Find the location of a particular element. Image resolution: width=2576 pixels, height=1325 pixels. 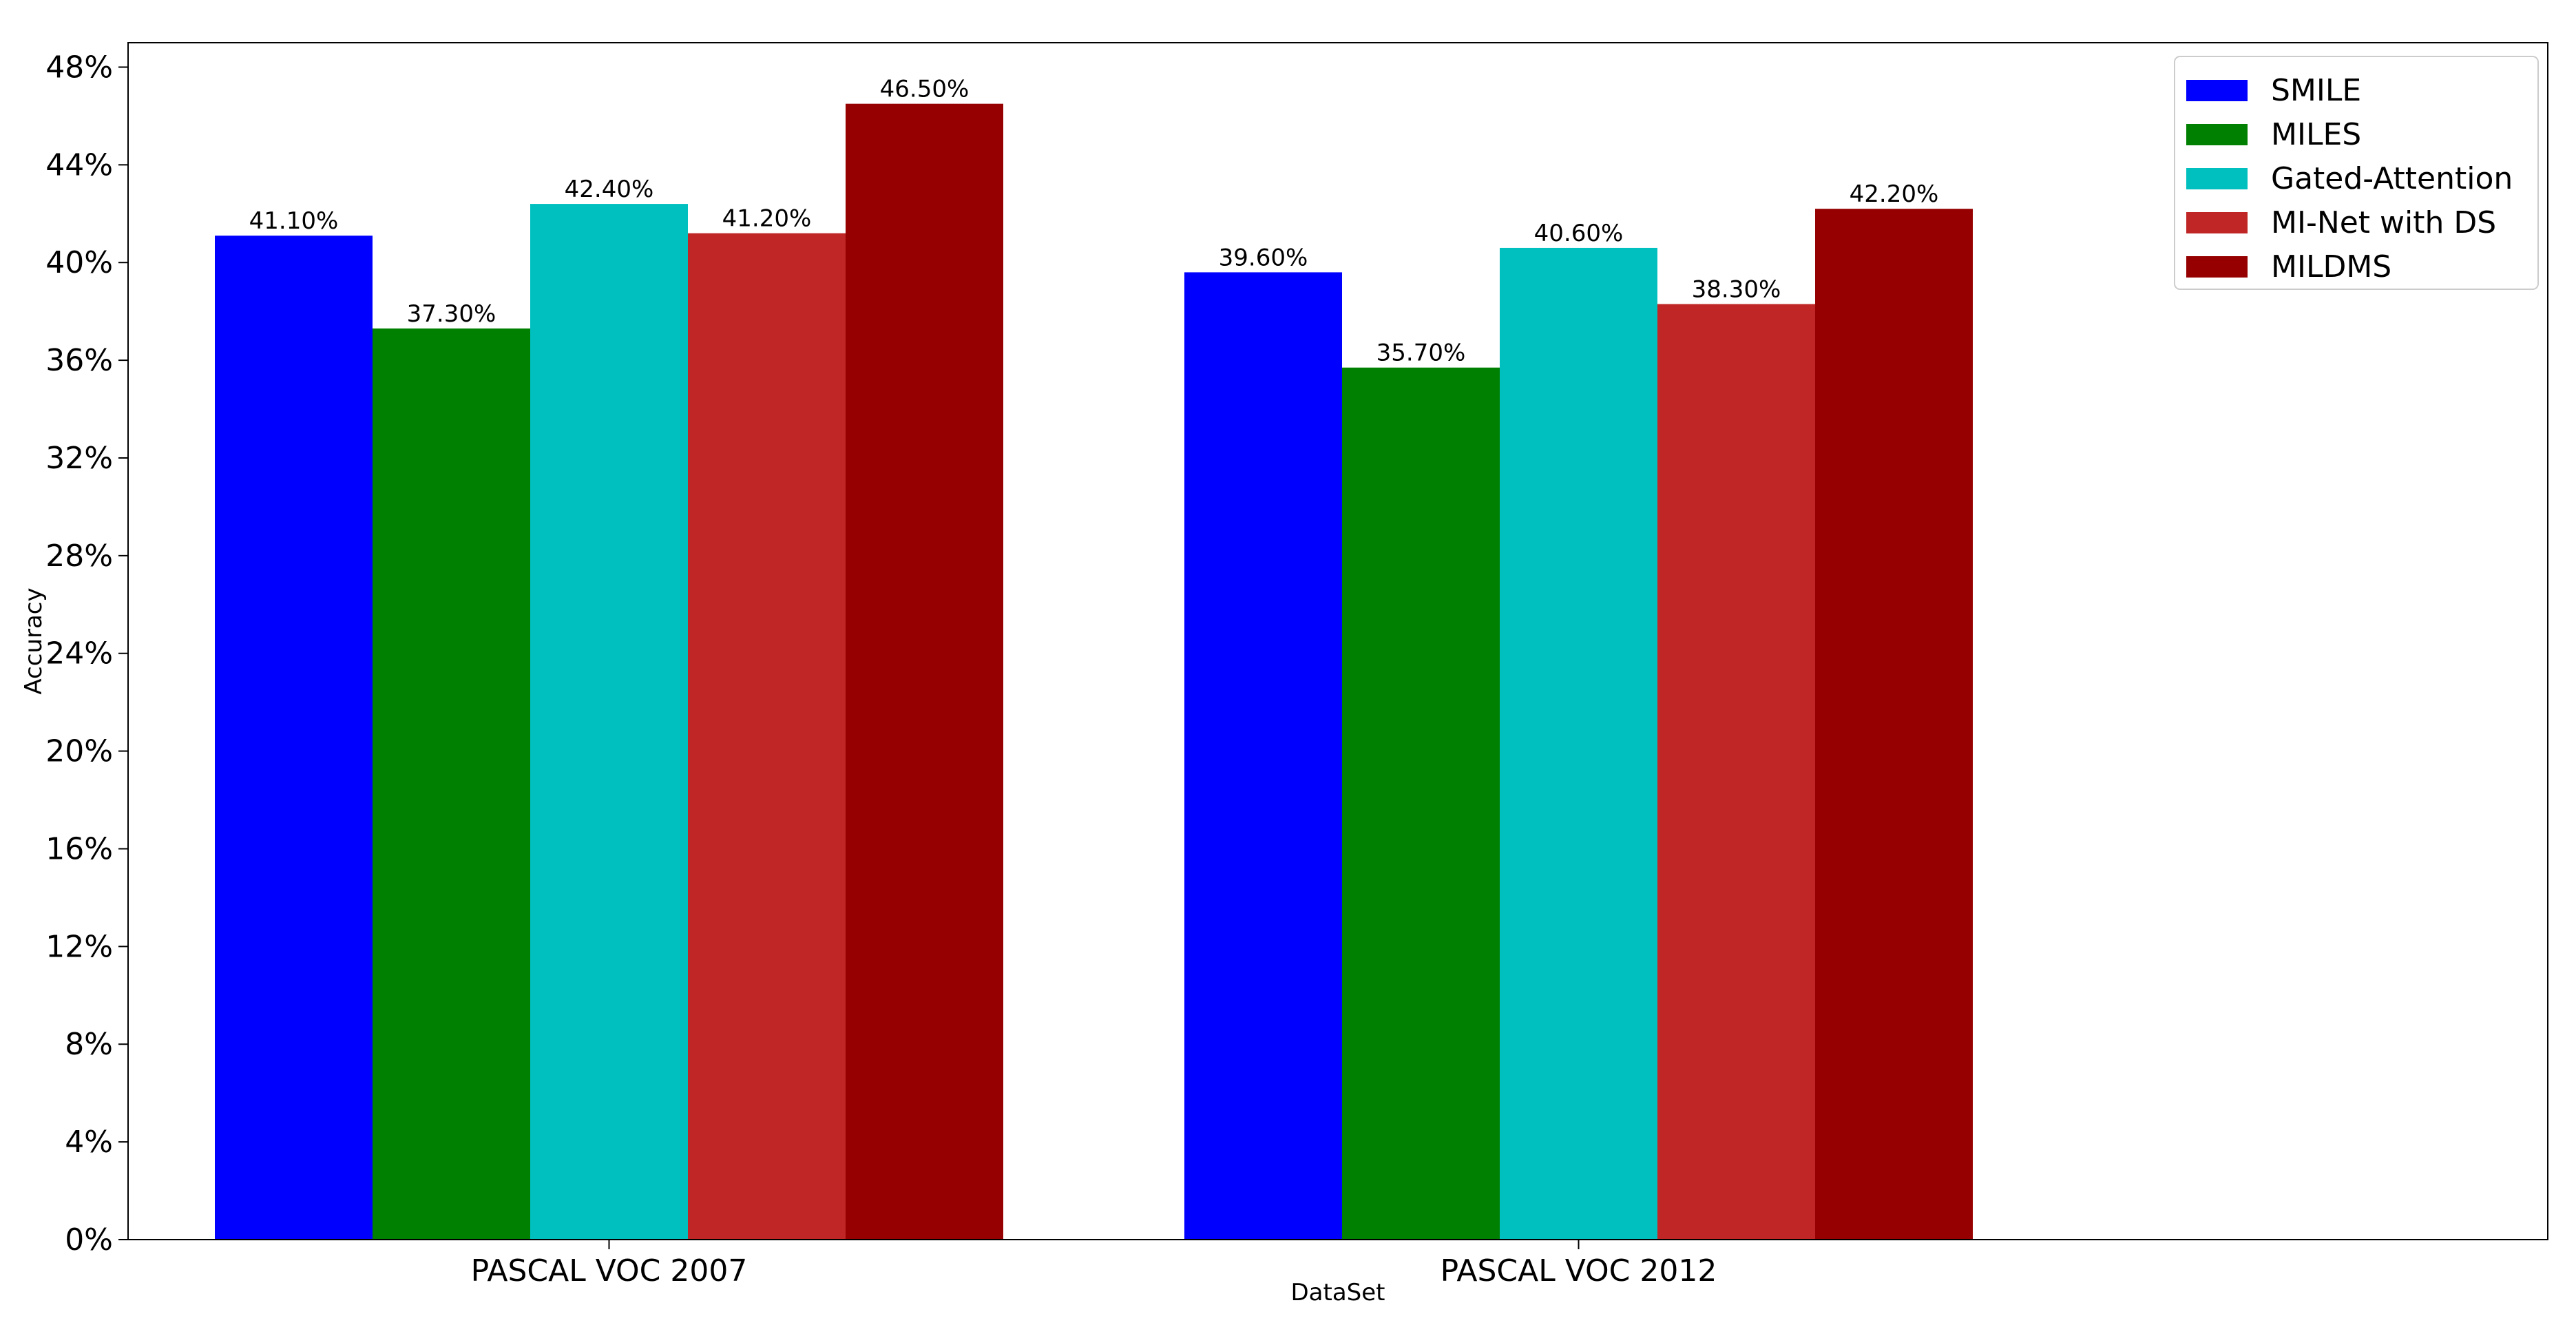

bar-value-label: 42.20% is located at coordinates (1894, 194).